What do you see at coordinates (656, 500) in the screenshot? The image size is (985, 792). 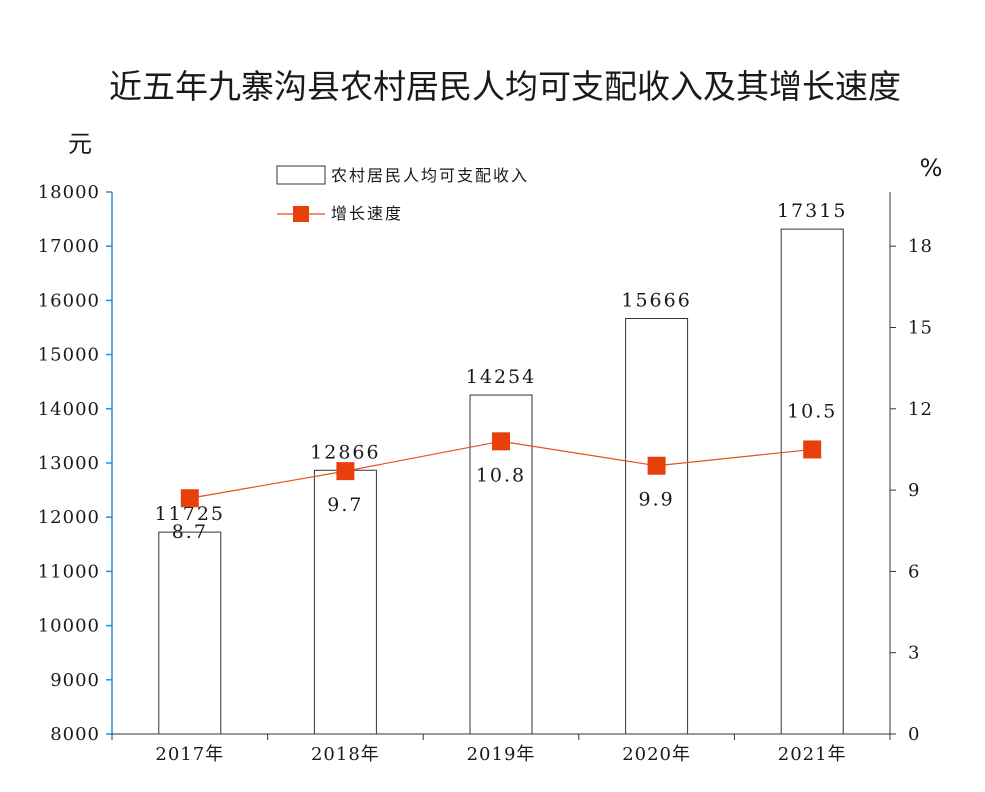 I see `growth-value-label: 9.9` at bounding box center [656, 500].